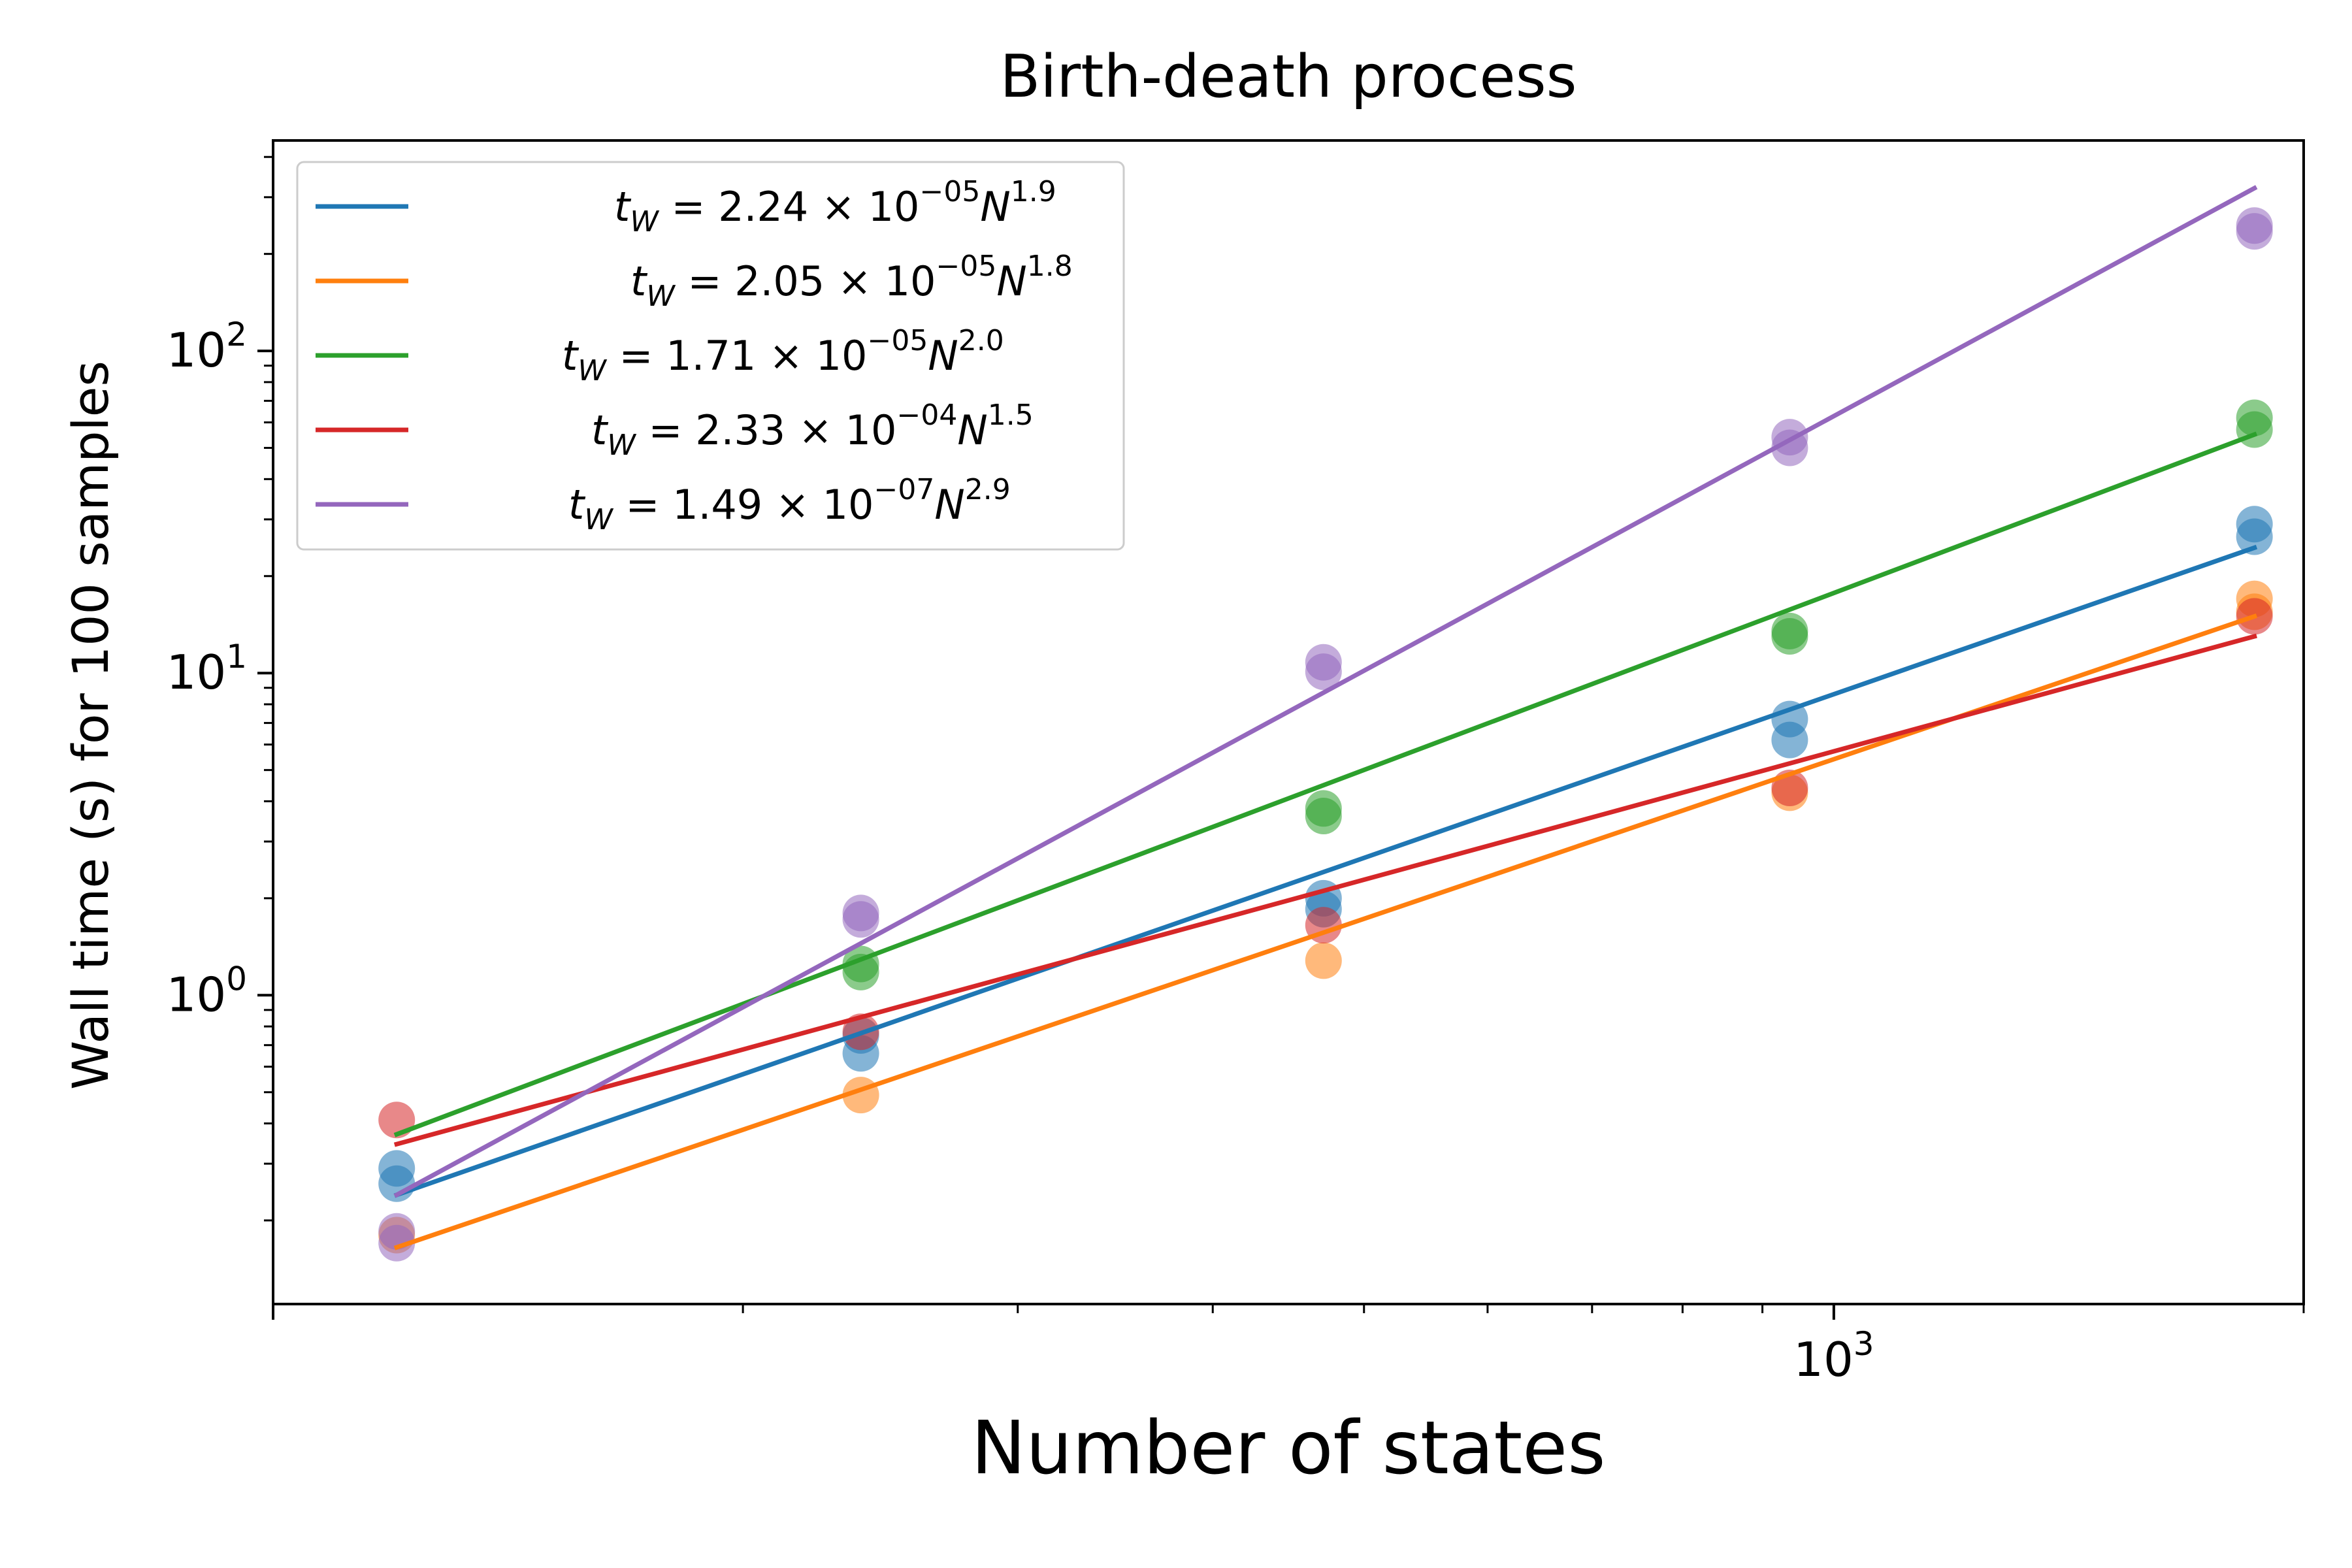 Image resolution: width=2352 pixels, height=1568 pixels. What do you see at coordinates (207, 991) in the screenshot?
I see `y-tick-label: 10⁰` at bounding box center [207, 991].